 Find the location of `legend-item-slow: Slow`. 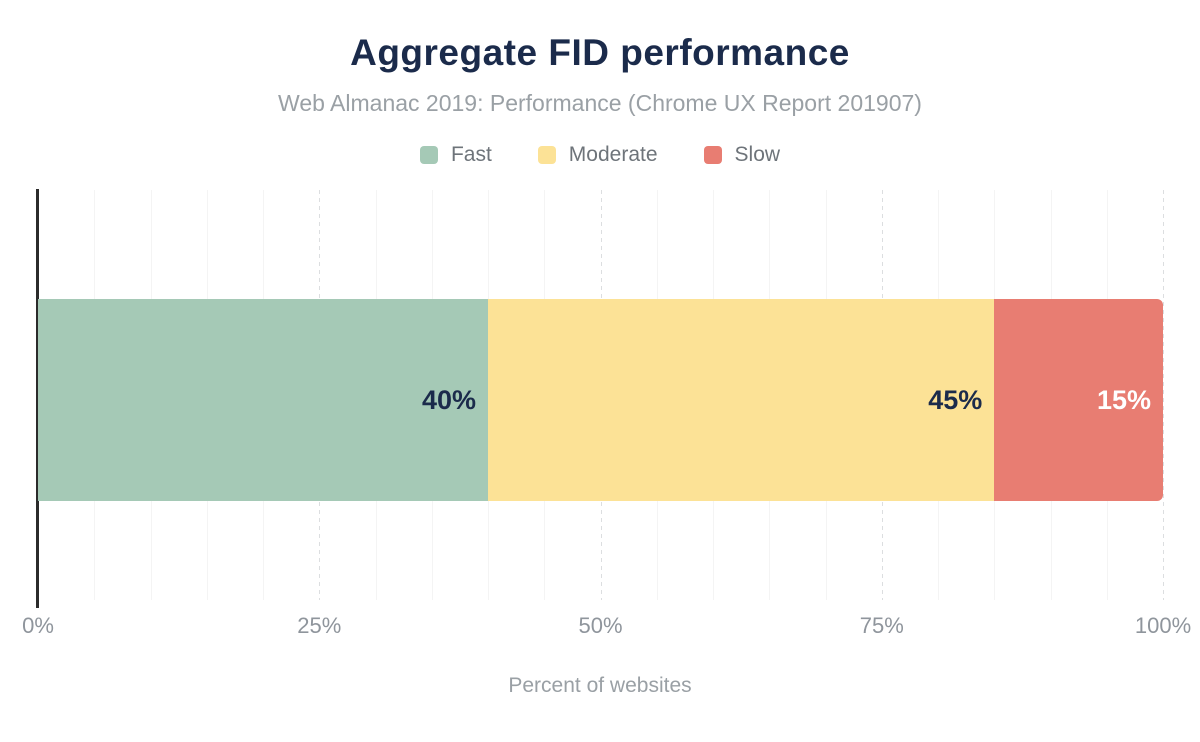

legend-item-slow: Slow is located at coordinates (742, 154).